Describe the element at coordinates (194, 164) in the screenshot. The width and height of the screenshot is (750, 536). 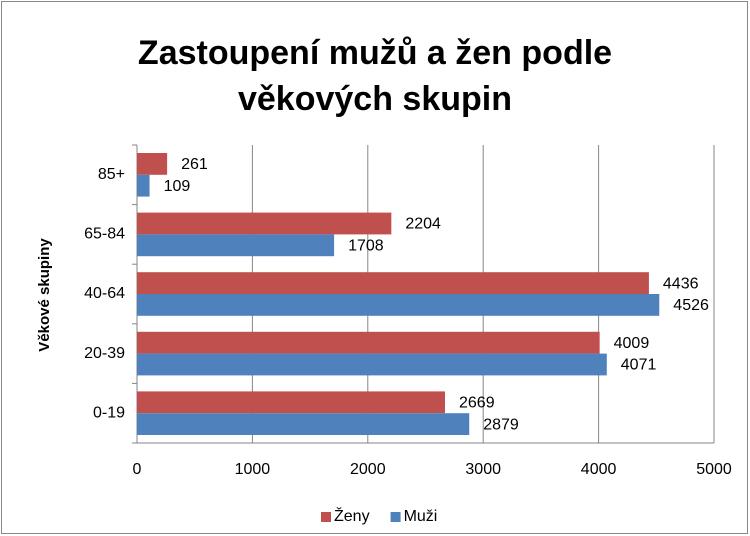
I see `data-label: 261` at that location.